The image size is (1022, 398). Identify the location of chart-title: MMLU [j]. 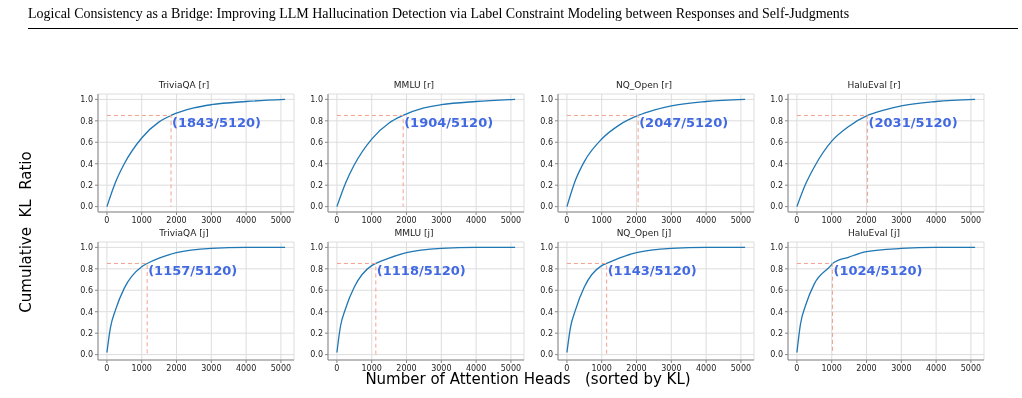
(414, 233).